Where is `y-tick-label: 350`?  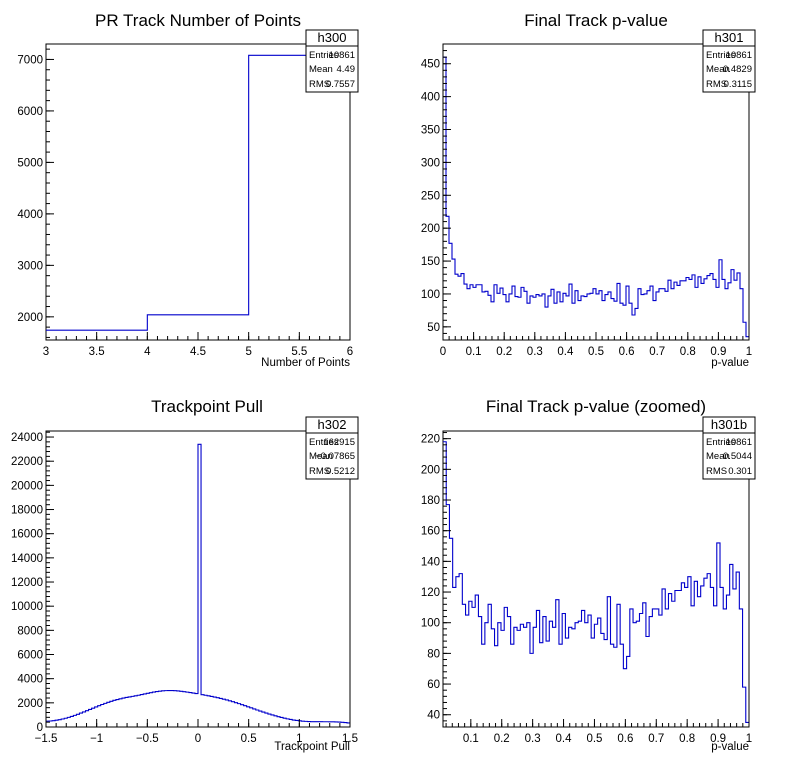
y-tick-label: 350 is located at coordinates (430, 131).